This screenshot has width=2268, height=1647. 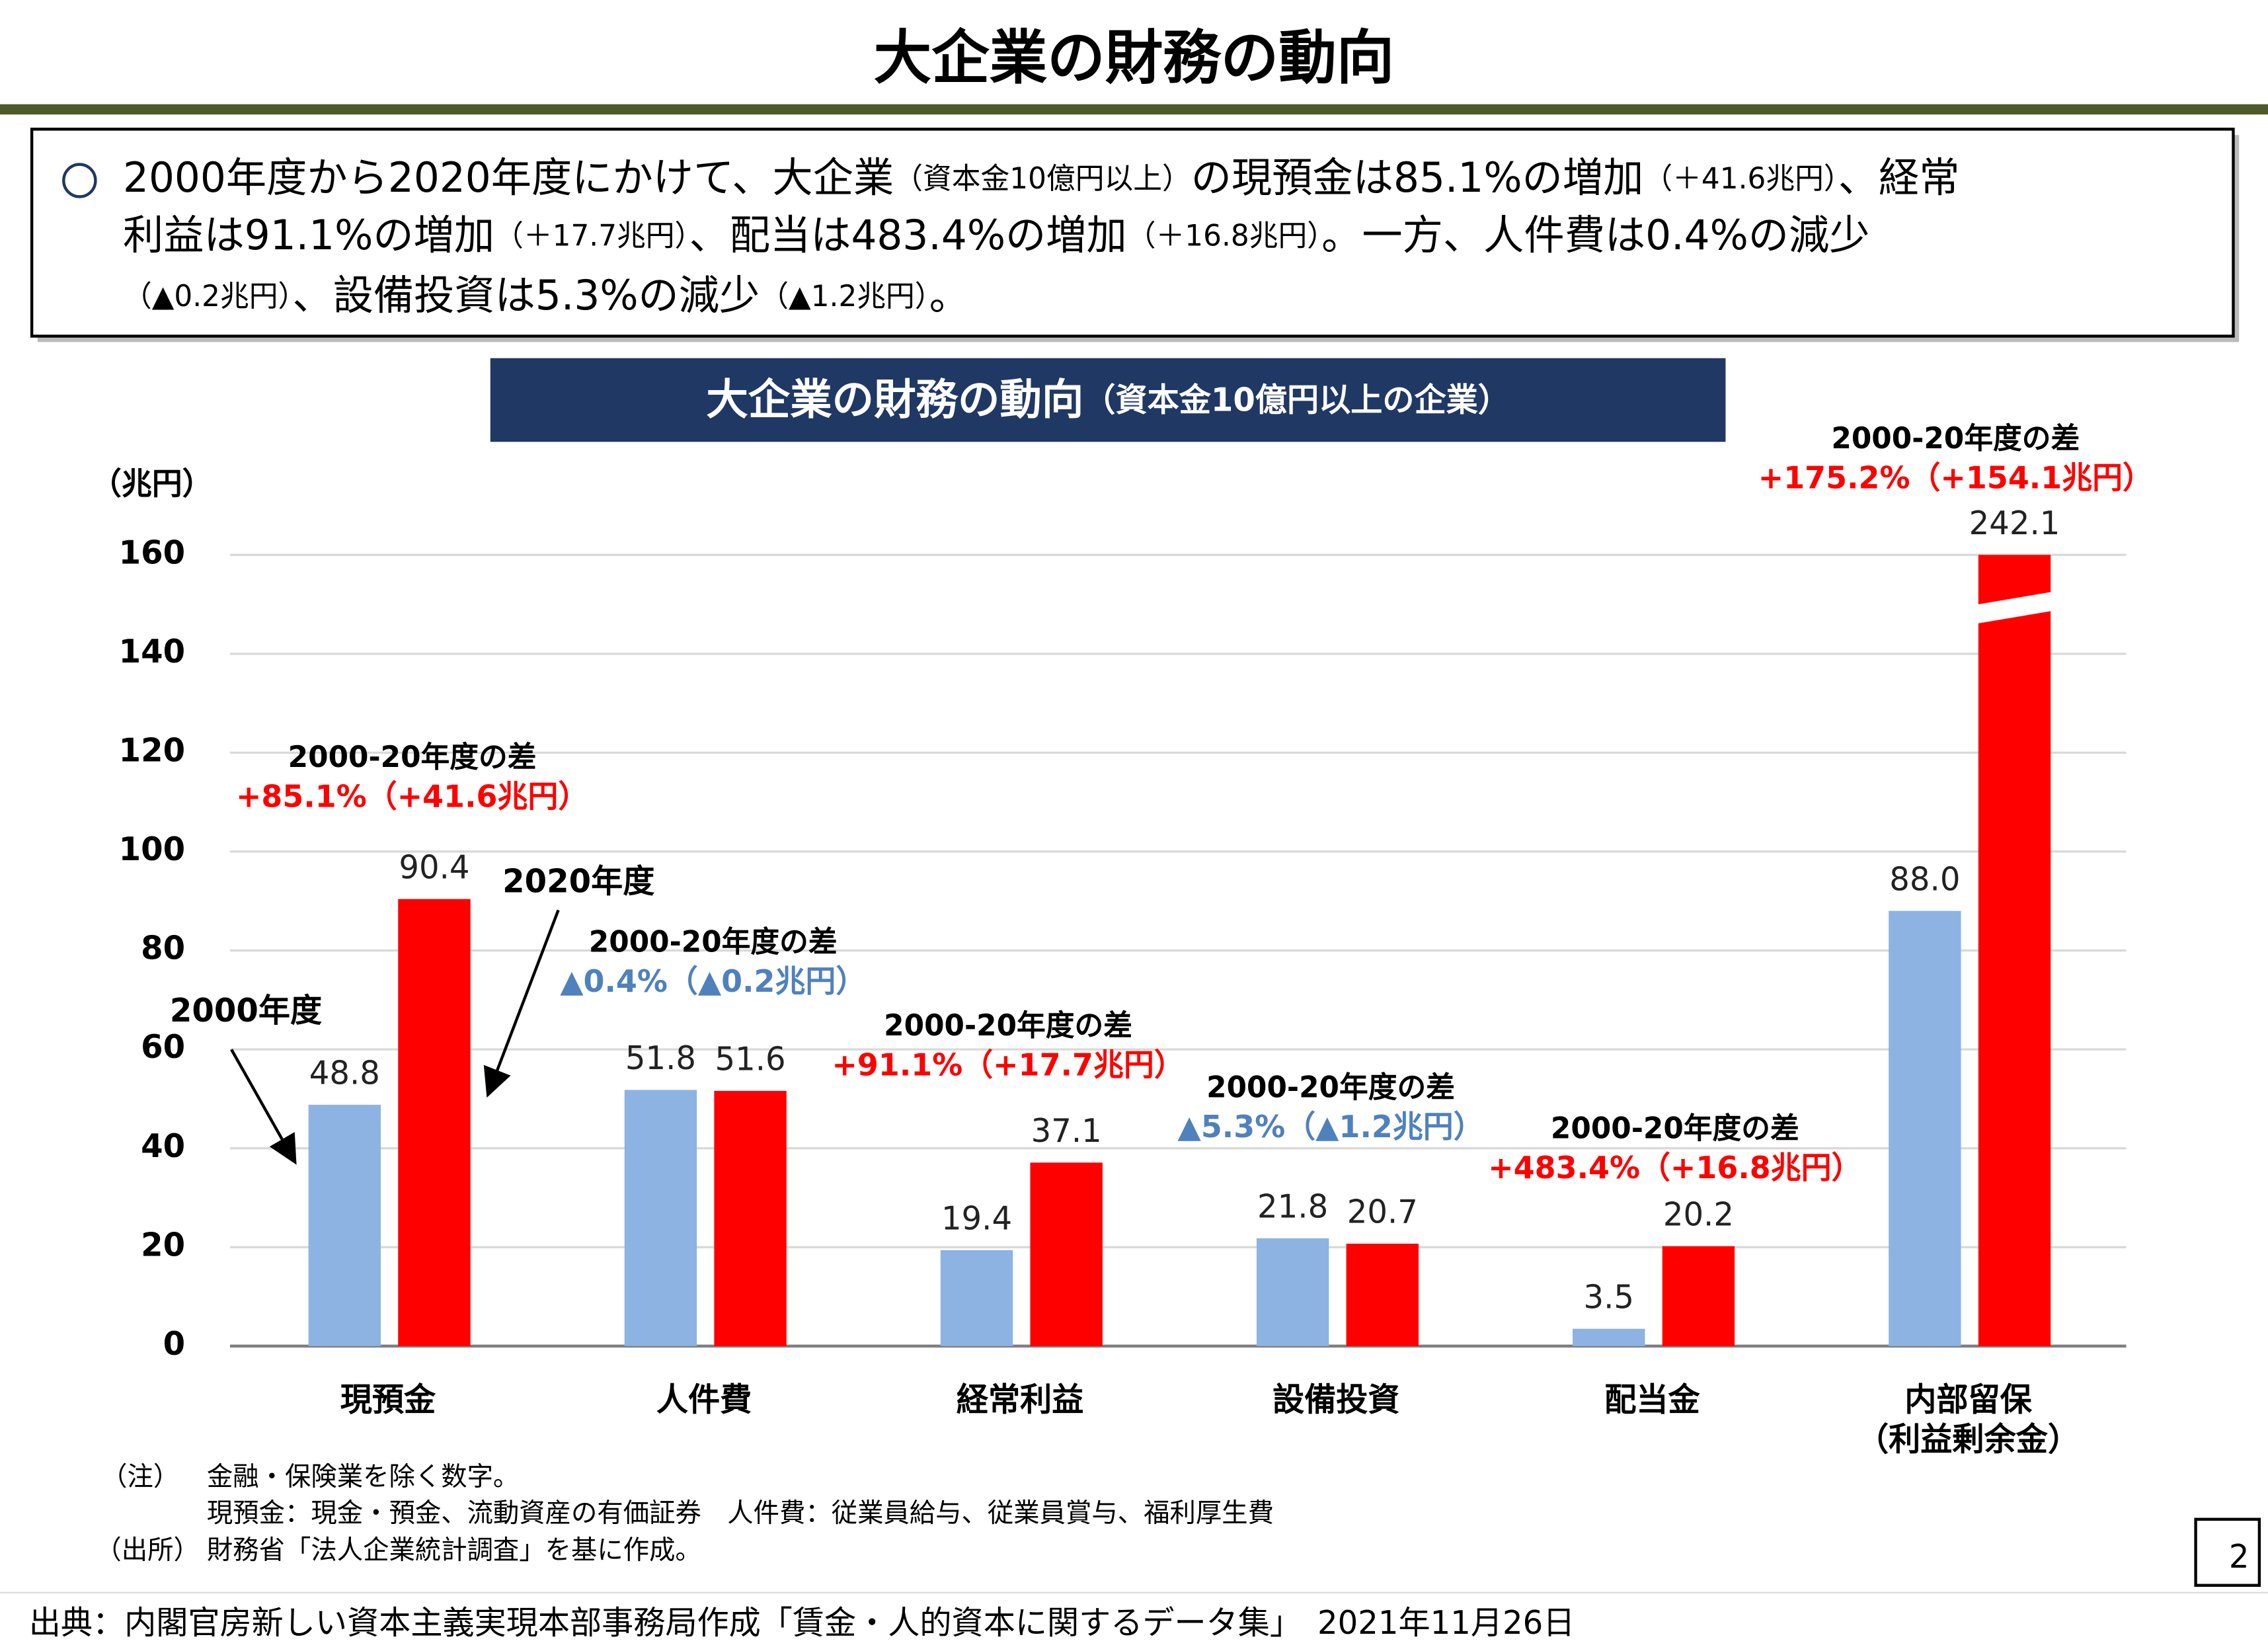 What do you see at coordinates (1224, 236) in the screenshot?
I see `summary-note: （＋16.8兆円）` at bounding box center [1224, 236].